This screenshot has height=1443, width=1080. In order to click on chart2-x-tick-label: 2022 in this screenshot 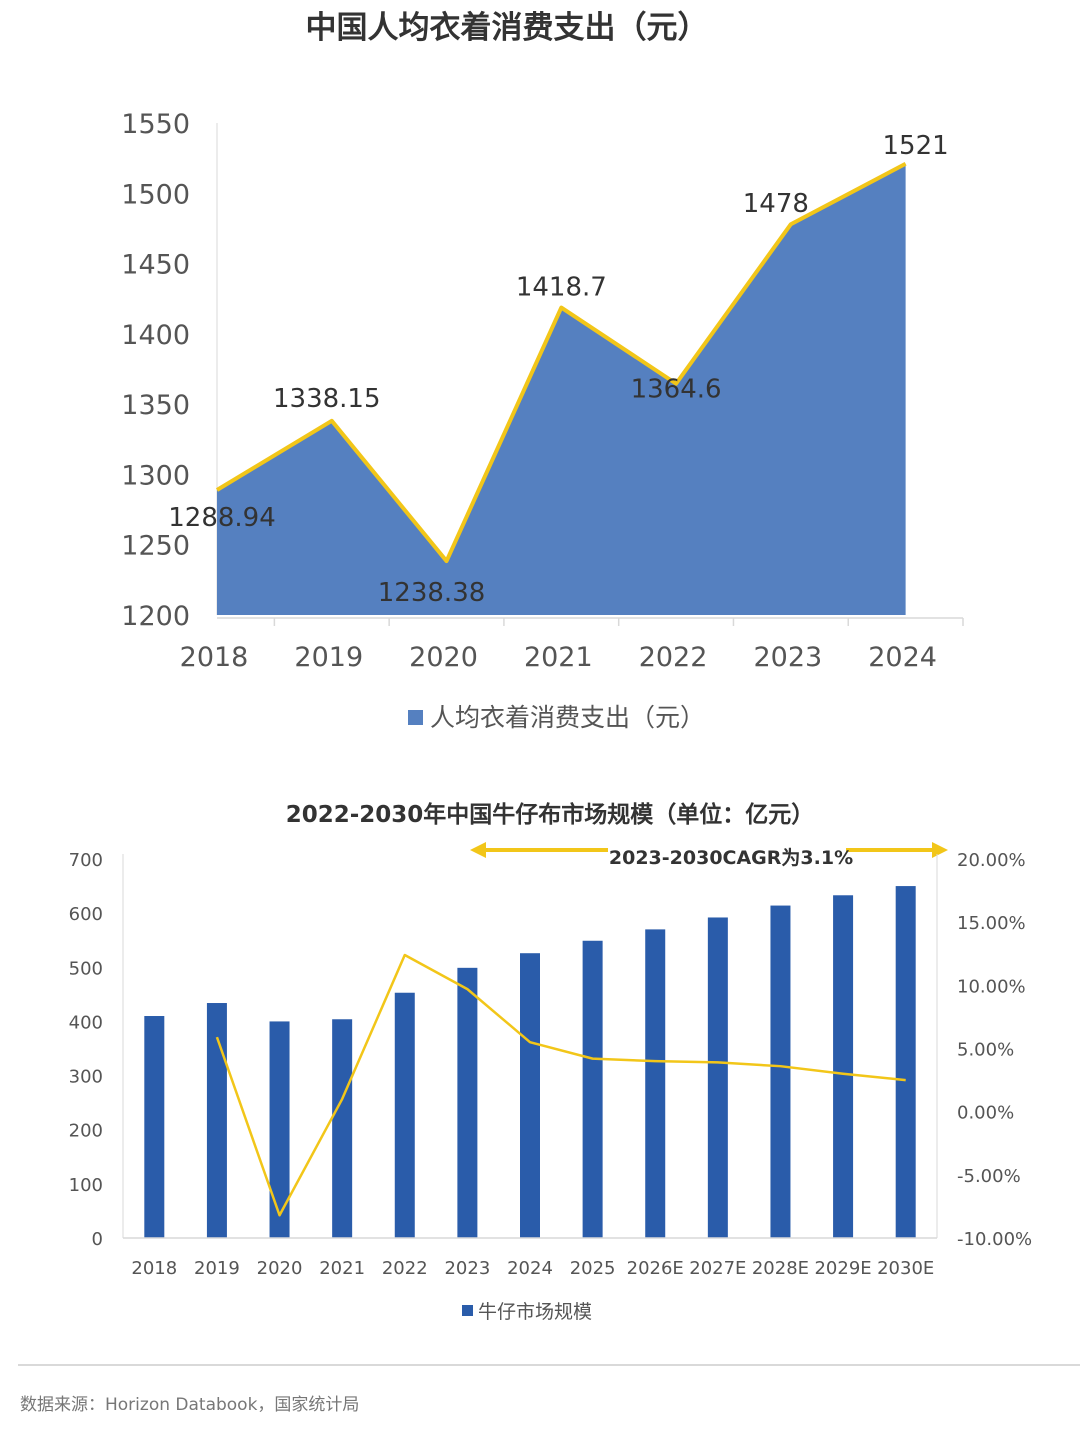, I will do `click(405, 1268)`.